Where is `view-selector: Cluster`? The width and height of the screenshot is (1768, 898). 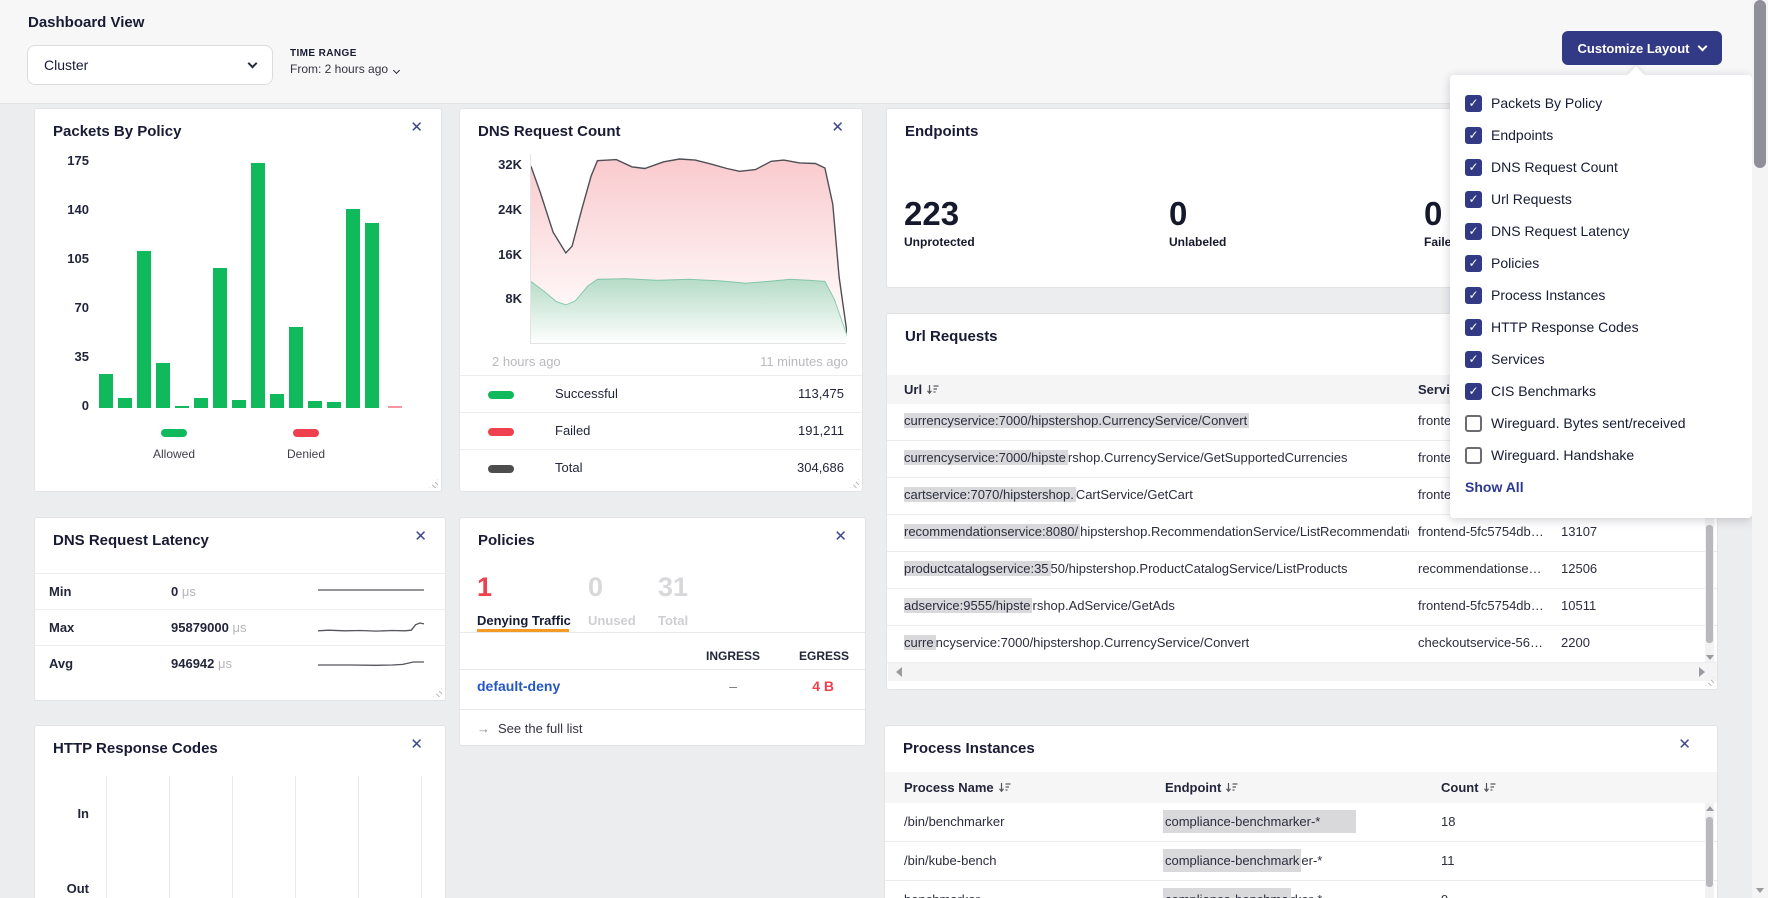 view-selector: Cluster is located at coordinates (150, 65).